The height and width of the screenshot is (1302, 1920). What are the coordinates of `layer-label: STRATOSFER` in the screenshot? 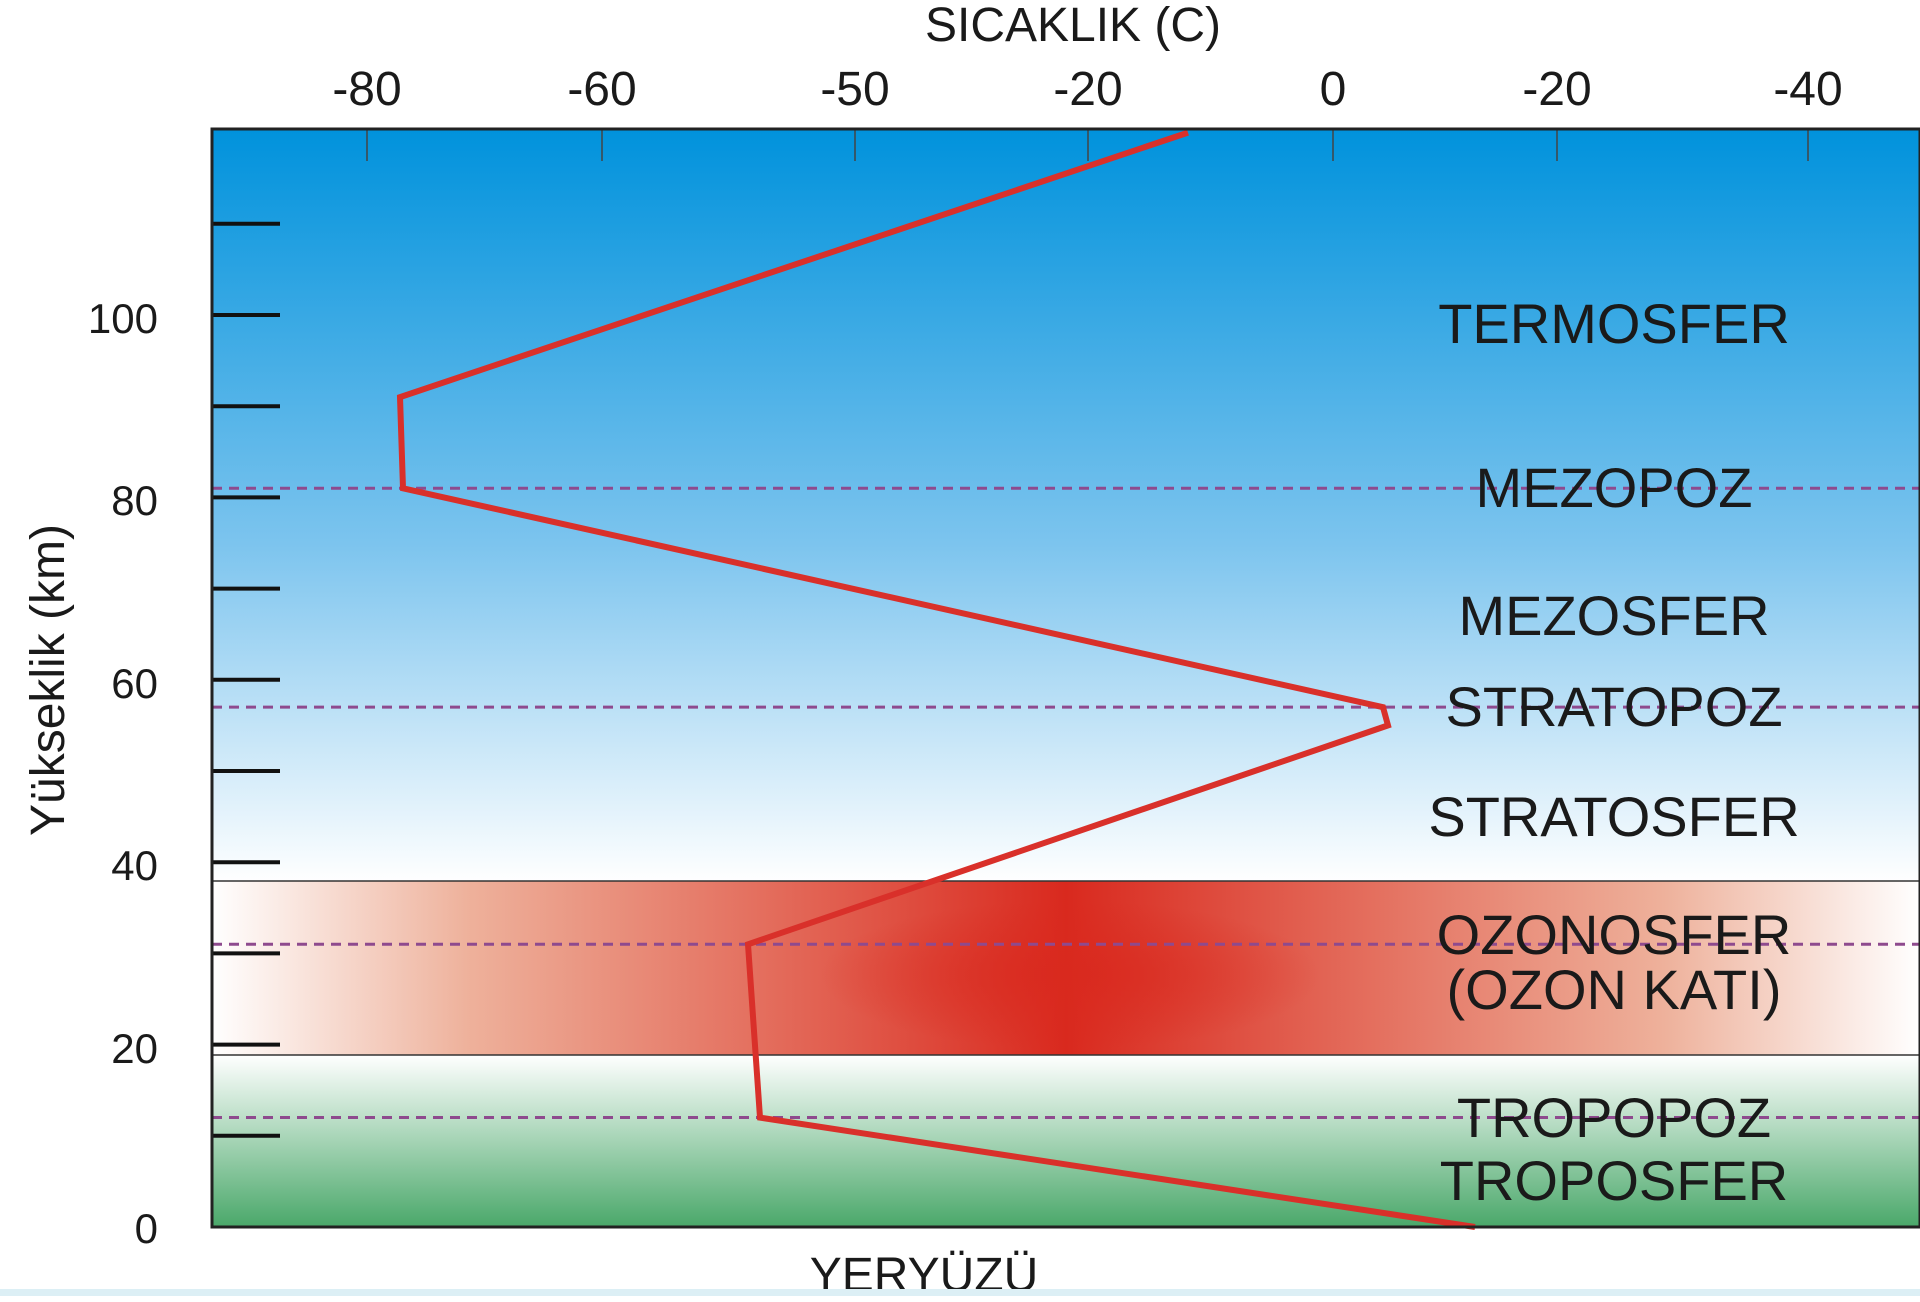 It's located at (1614, 816).